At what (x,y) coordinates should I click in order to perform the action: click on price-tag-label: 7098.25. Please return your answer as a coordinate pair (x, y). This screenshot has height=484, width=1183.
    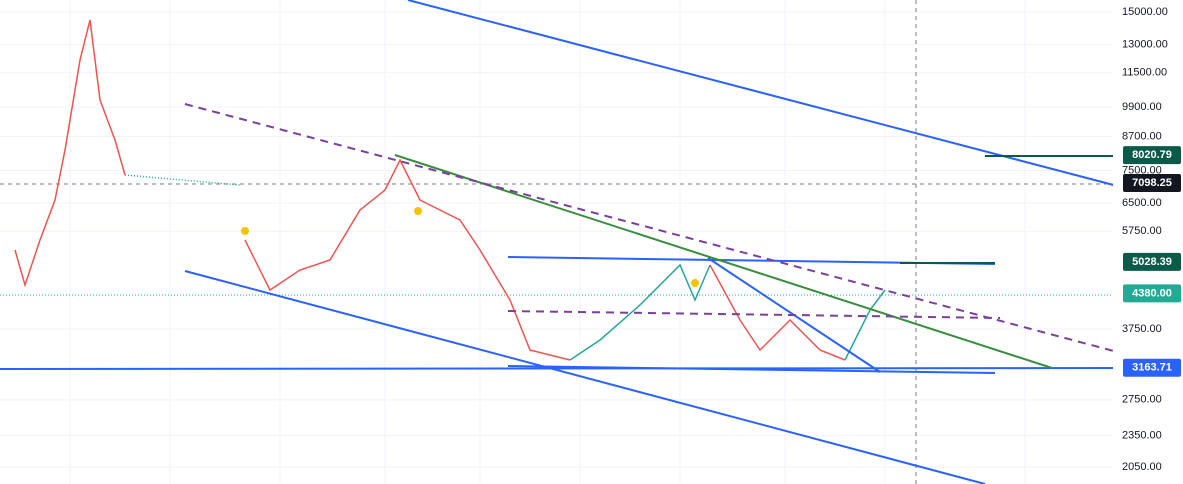
    Looking at the image, I should click on (1152, 183).